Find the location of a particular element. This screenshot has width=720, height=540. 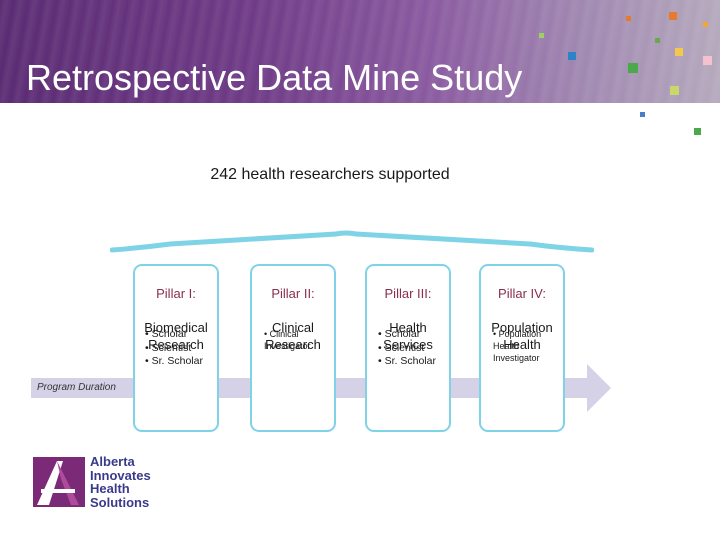

pillar-years-4: 3+3 years is located at coordinates (507, 397).